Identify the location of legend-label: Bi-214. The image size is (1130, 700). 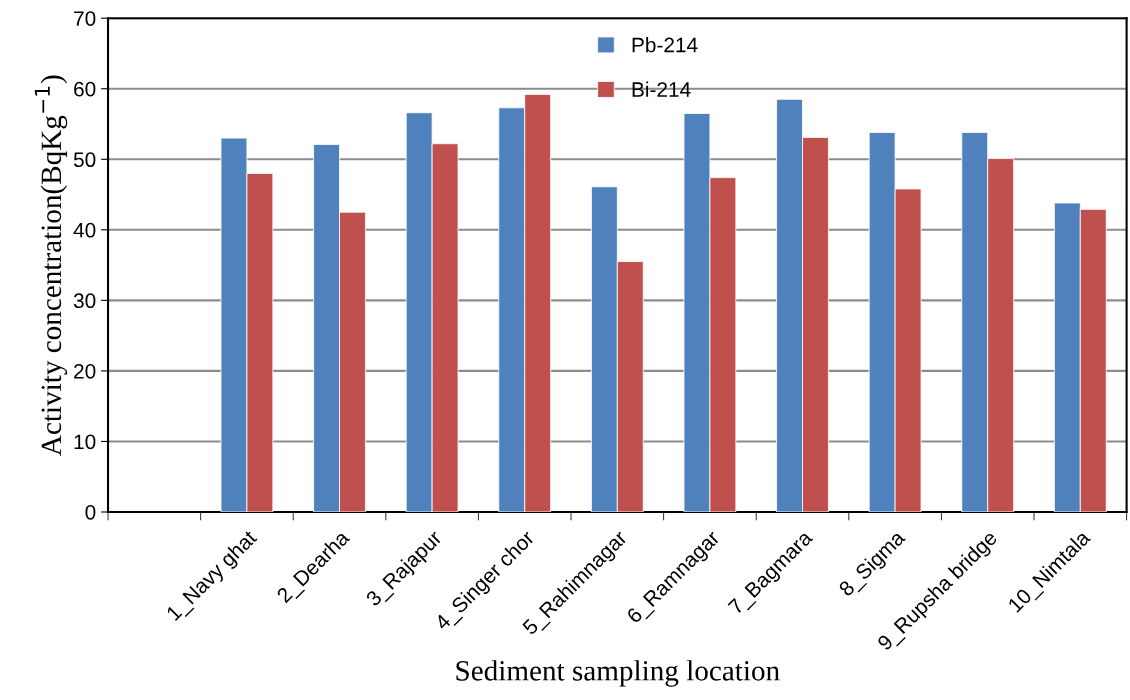
(661, 89).